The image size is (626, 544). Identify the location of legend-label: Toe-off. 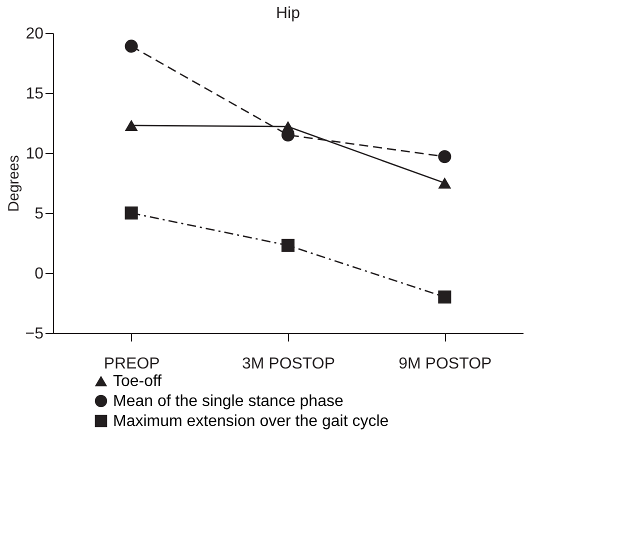
(137, 381).